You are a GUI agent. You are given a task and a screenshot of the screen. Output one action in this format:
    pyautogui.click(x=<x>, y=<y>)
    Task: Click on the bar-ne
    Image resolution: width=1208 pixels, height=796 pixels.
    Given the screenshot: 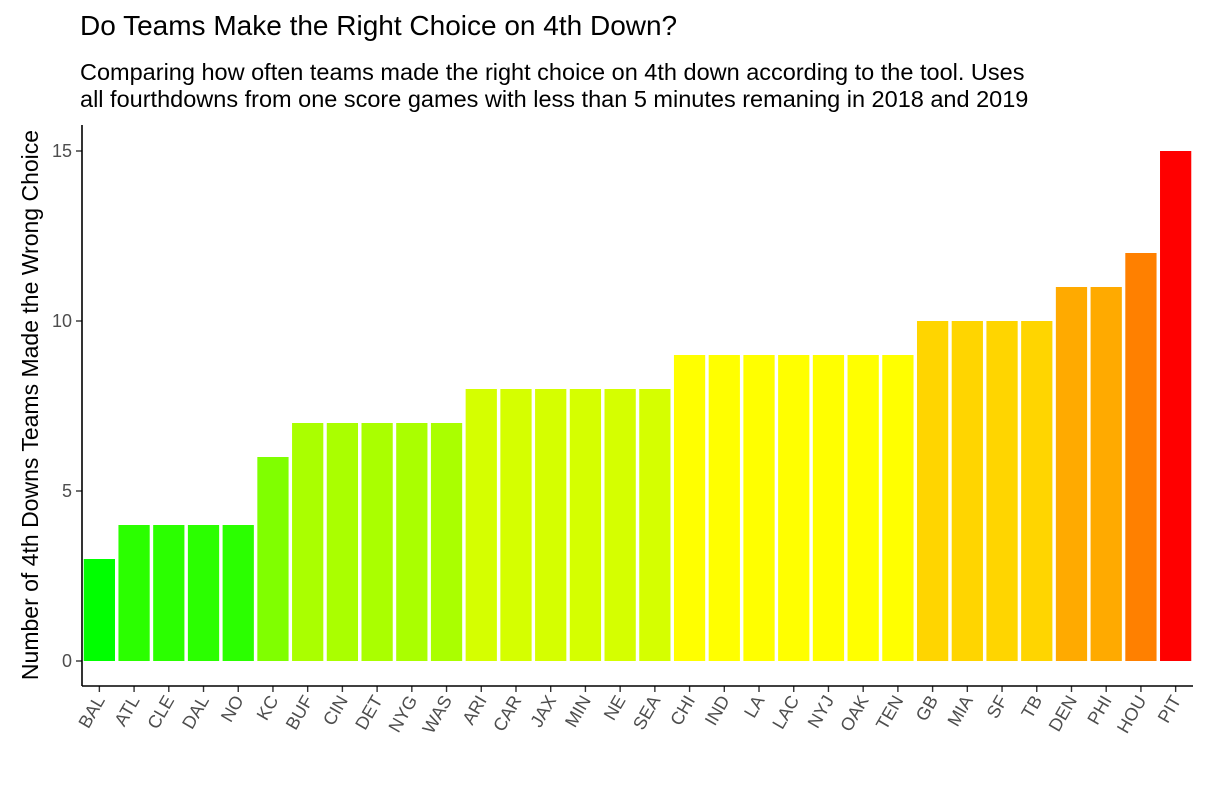 What is the action you would take?
    pyautogui.click(x=620, y=525)
    